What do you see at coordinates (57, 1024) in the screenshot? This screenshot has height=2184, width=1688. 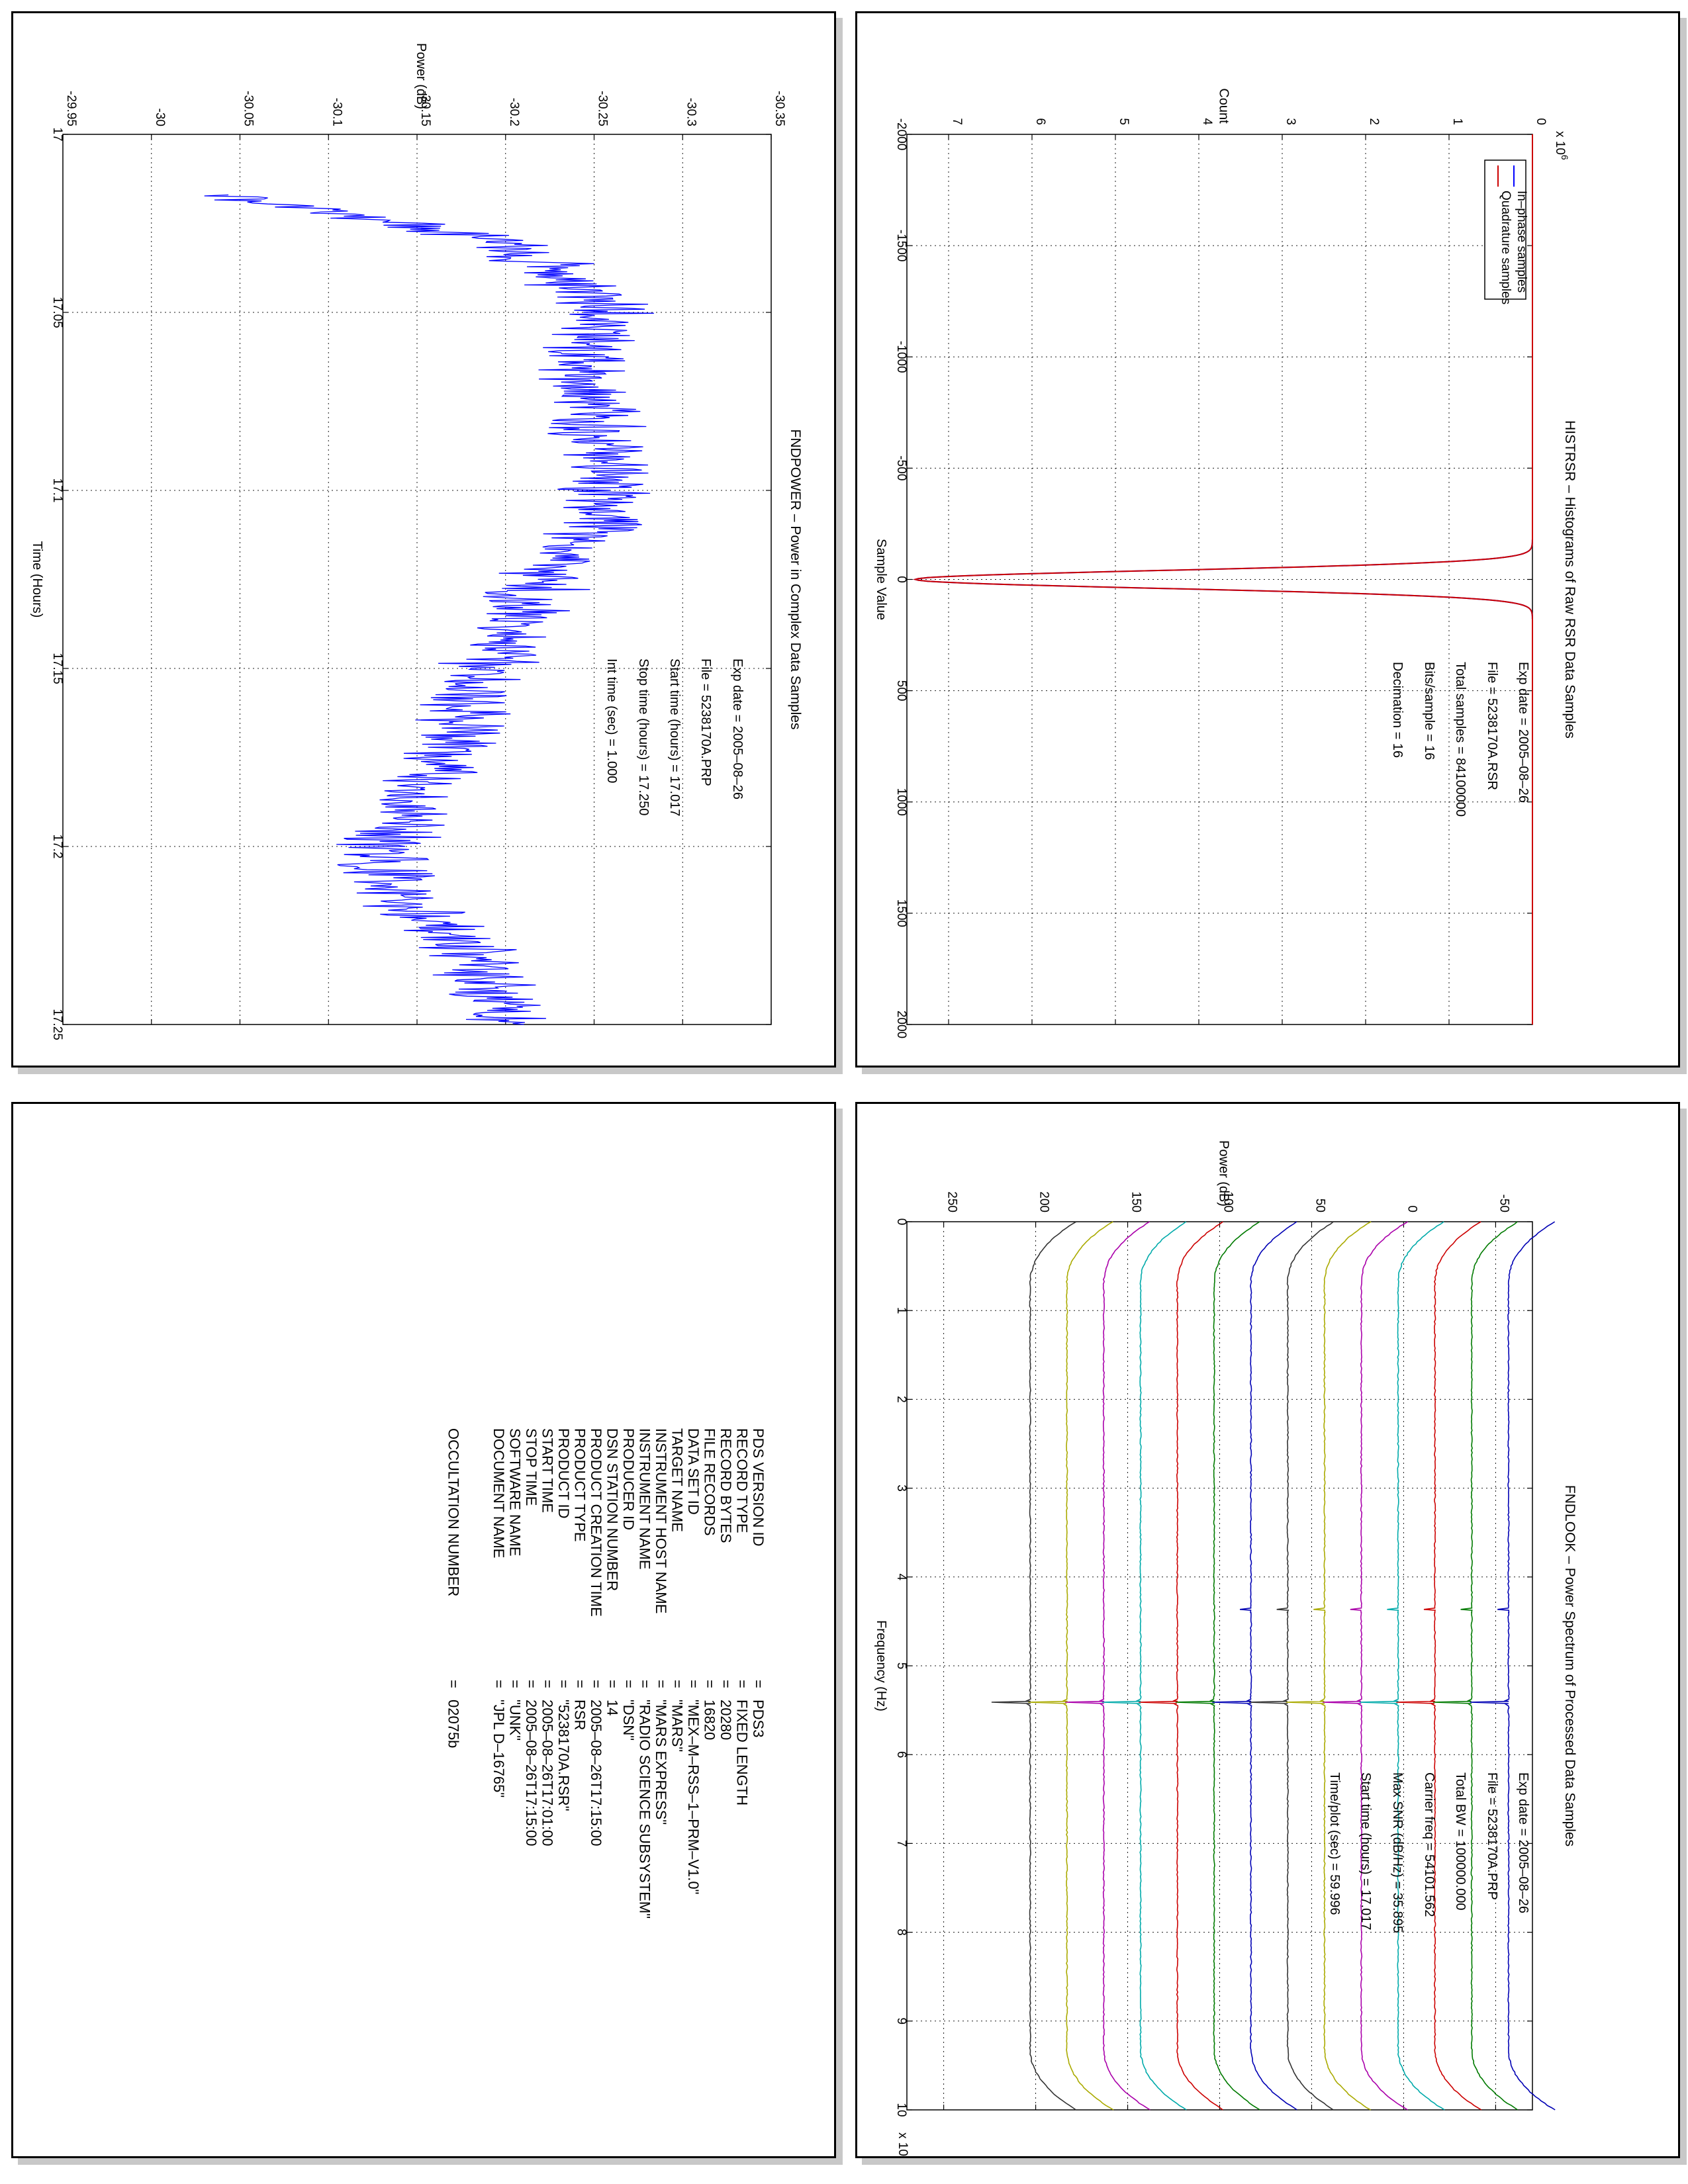 I see `x-tick-label: 17.25` at bounding box center [57, 1024].